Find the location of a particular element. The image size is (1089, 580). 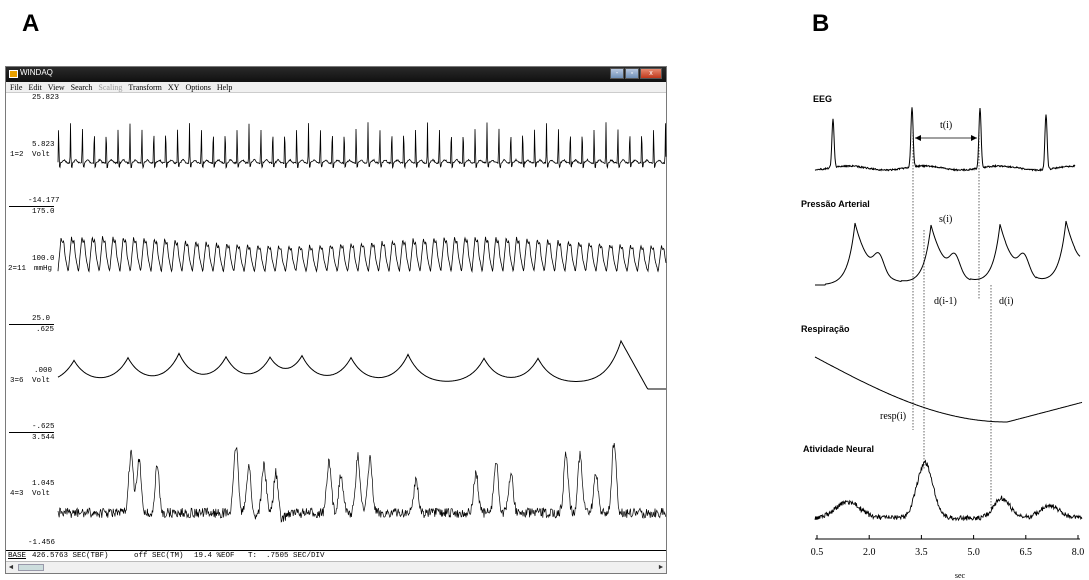

annotation-d-i-minus-1: d(i-1) is located at coordinates (945, 301).